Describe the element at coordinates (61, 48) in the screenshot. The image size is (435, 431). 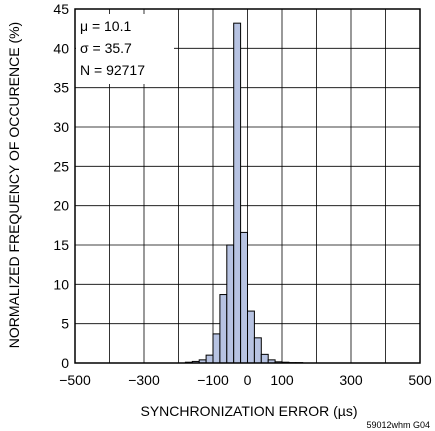
I see `y-tick-label-8: 40` at that location.